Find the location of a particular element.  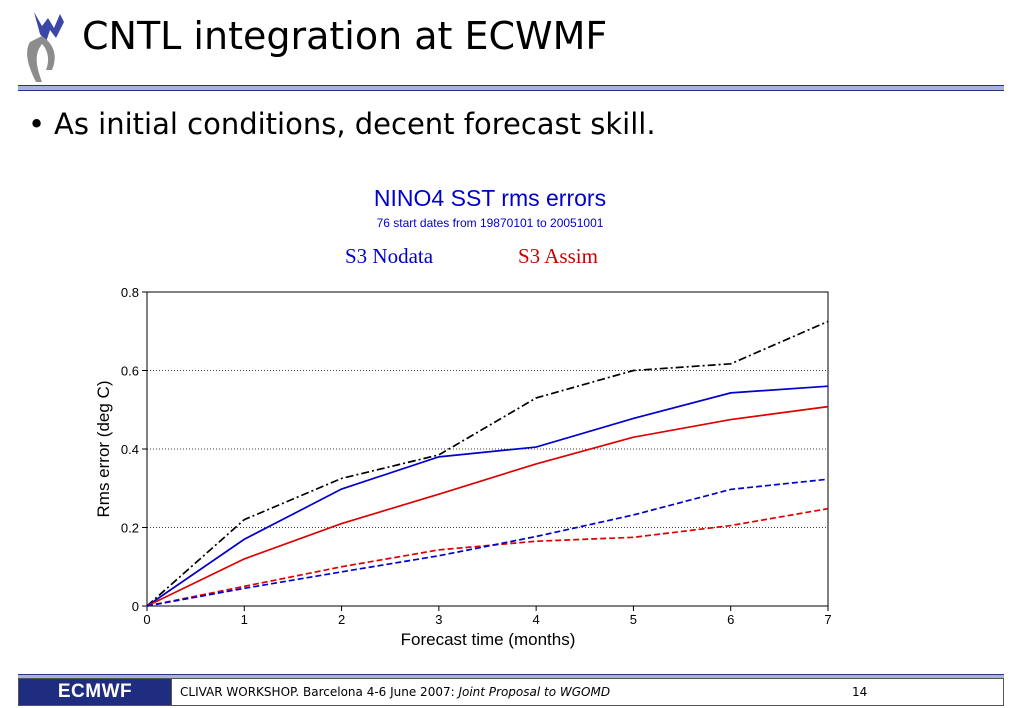

y-tick-label: 0.6 is located at coordinates (130, 371).